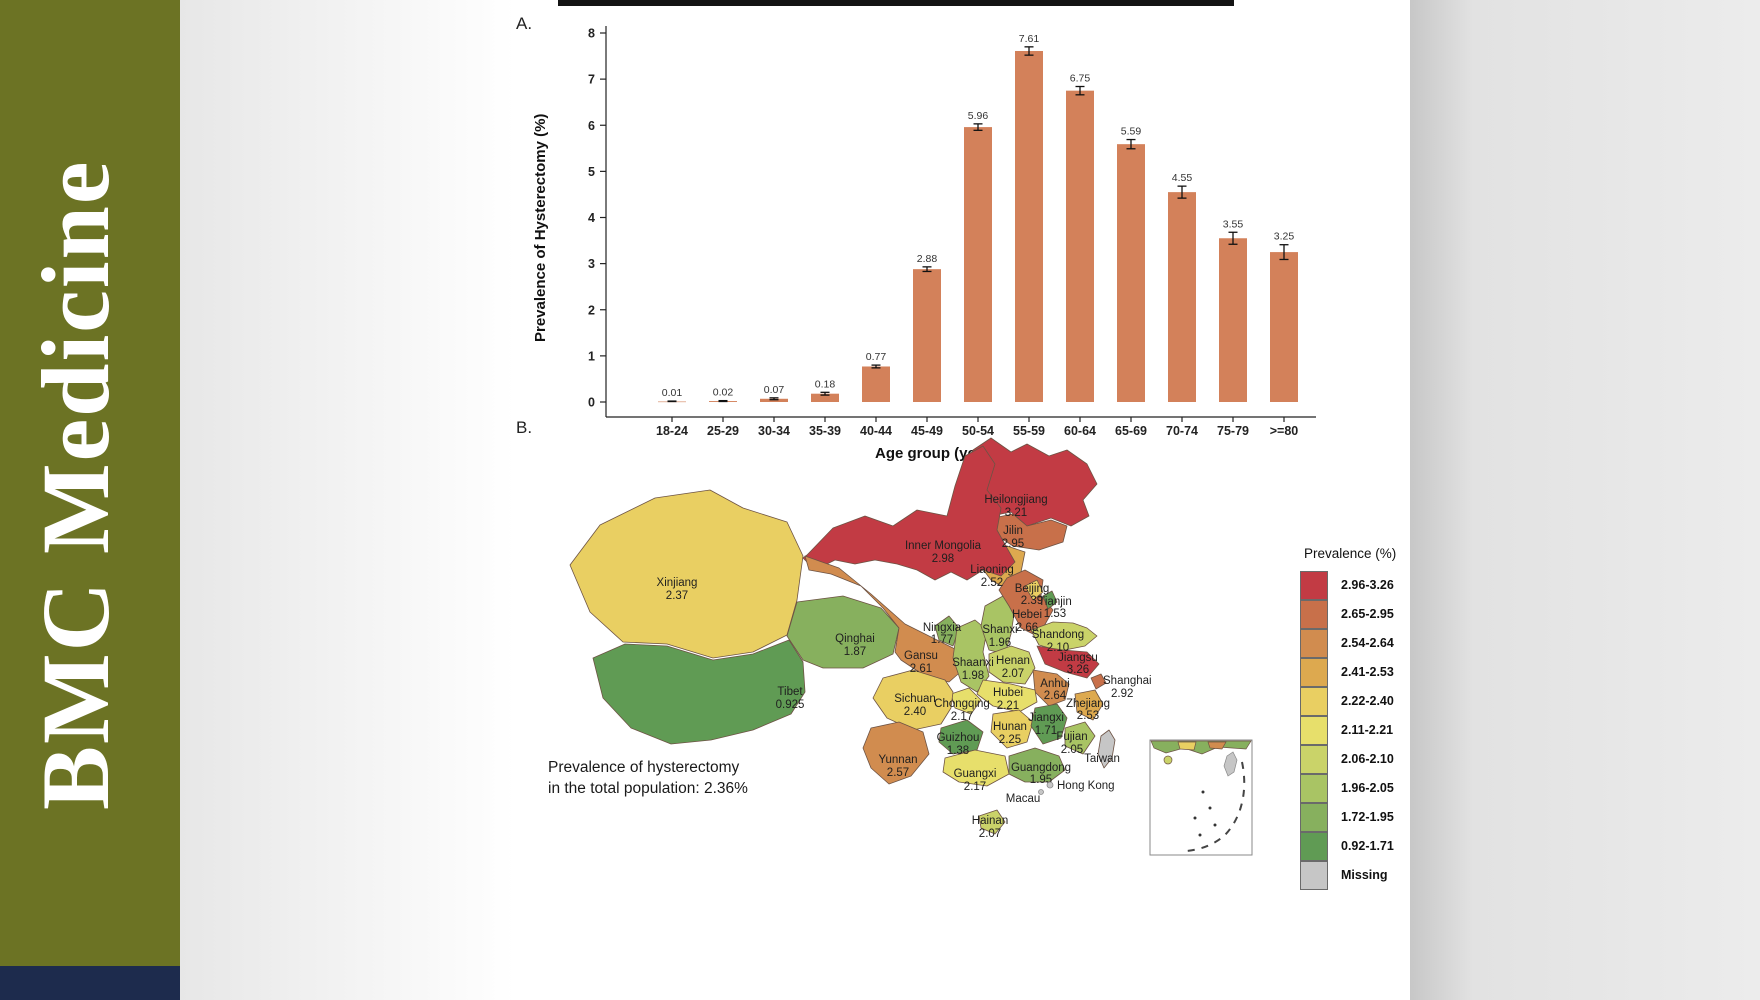  I want to click on province-value-jiangsu: 3.26, so click(1078, 670).